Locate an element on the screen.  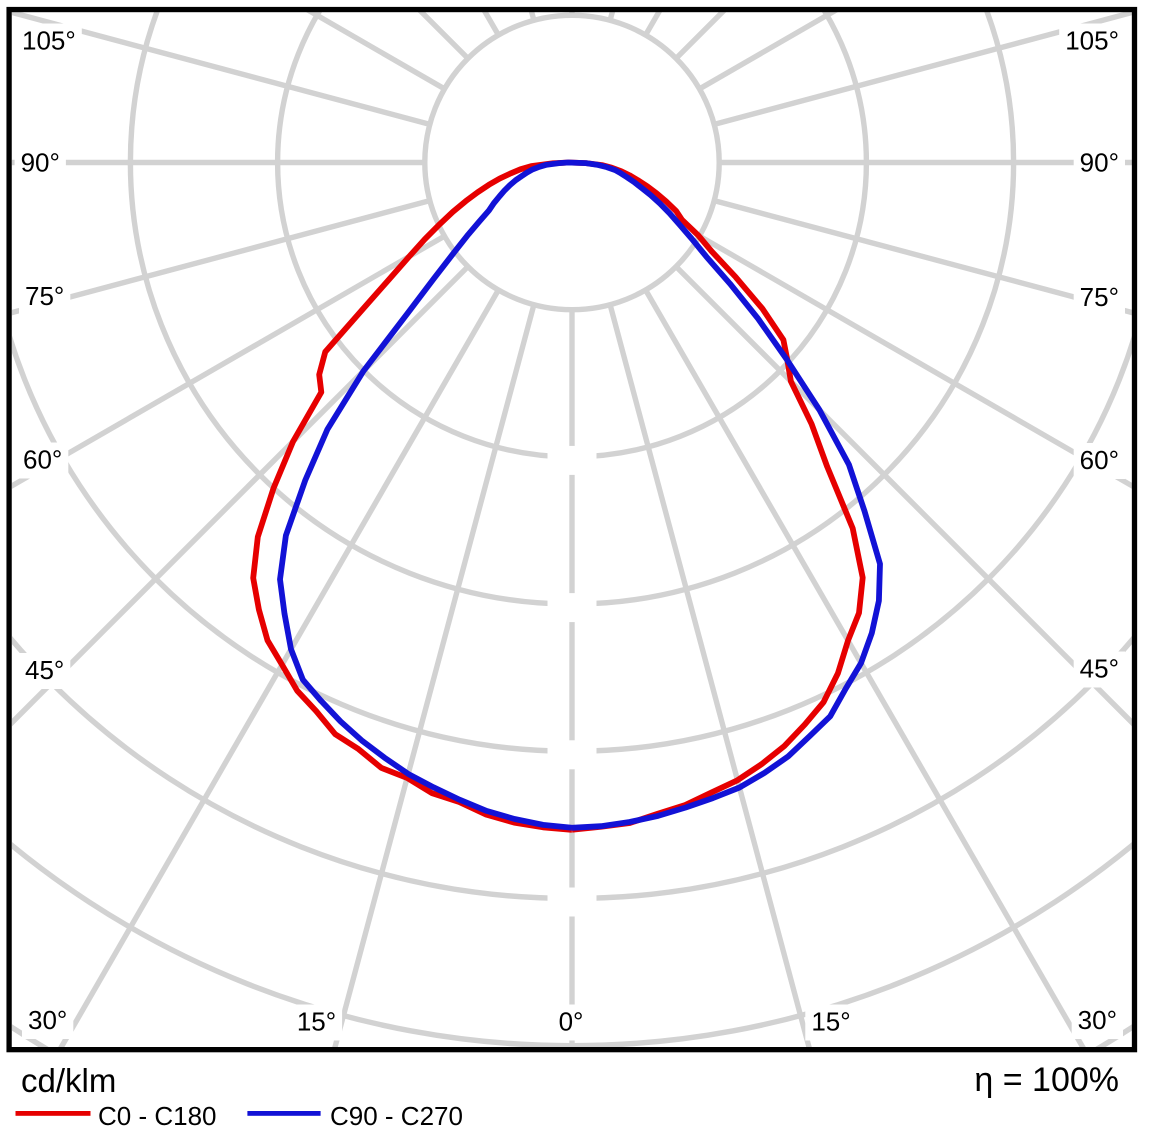
svg-text: η = 100% is located at coordinates (1046, 1080).